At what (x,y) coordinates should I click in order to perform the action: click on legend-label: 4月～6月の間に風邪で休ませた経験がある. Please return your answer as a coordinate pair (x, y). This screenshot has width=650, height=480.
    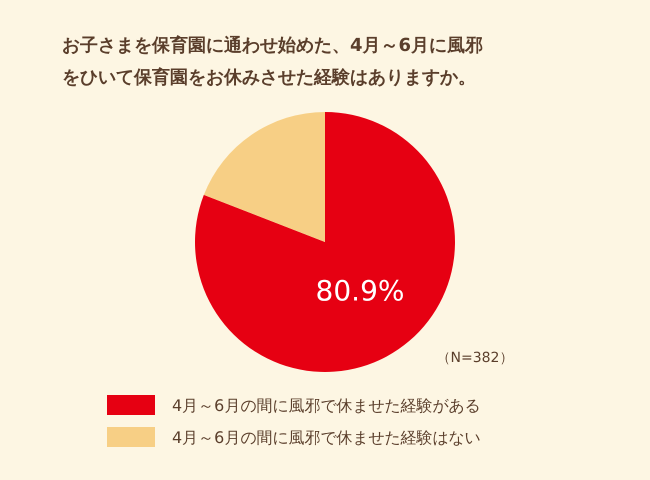
    Looking at the image, I should click on (326, 405).